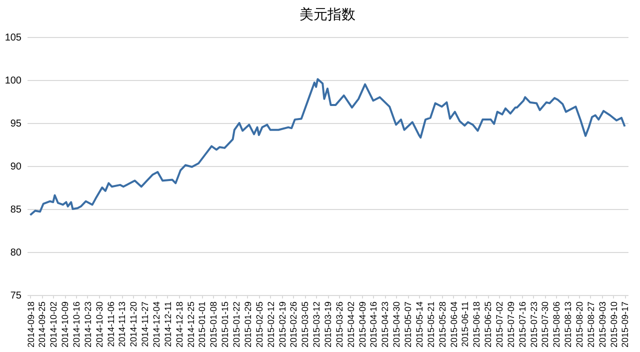  I want to click on x-tick-label: 2015-07-30, so click(545, 325).